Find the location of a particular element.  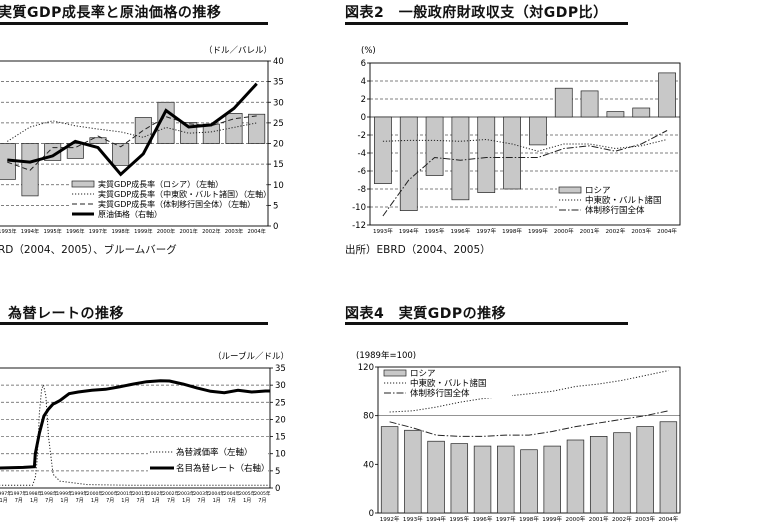

p1-unit-right: （ドル／バレル） is located at coordinates (238, 50).